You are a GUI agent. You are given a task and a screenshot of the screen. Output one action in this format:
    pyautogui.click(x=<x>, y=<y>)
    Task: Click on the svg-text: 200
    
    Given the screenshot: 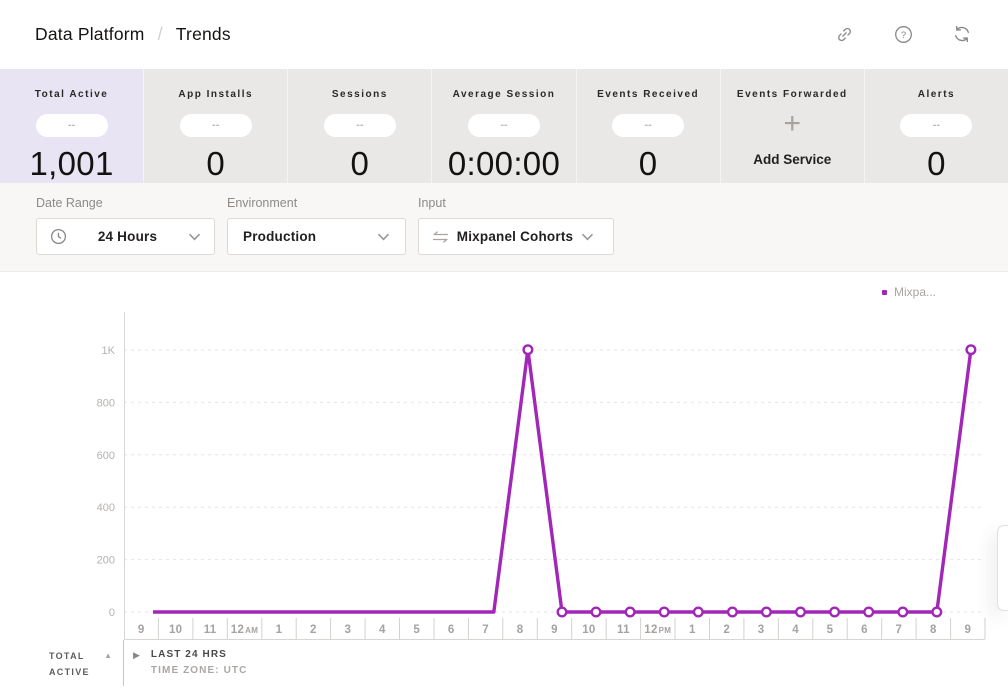 What is the action you would take?
    pyautogui.click(x=106, y=561)
    